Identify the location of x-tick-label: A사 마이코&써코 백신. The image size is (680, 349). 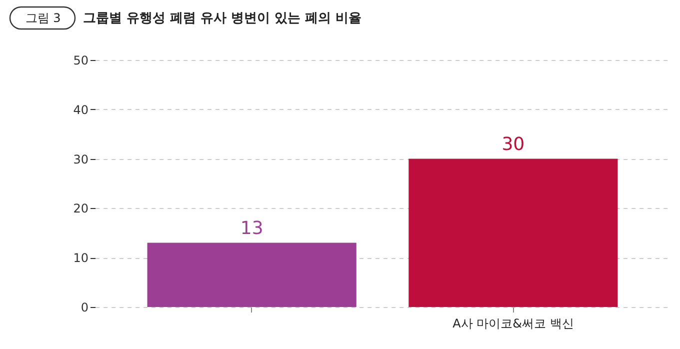
(513, 323).